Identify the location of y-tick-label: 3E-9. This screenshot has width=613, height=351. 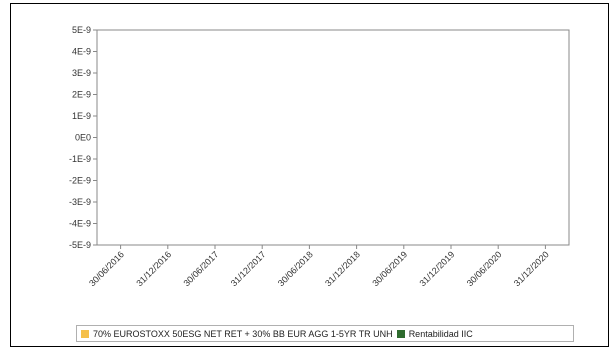
(81, 73).